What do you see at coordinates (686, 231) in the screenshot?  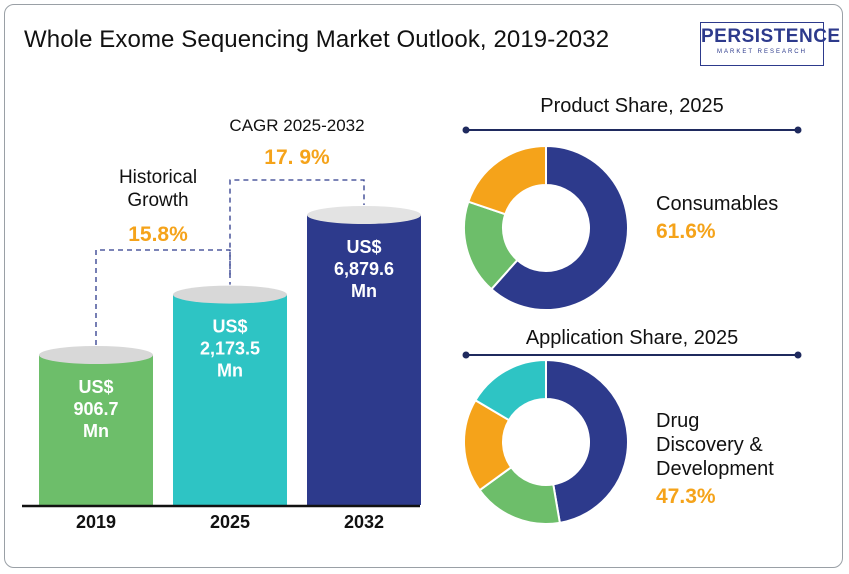 I see `donut-highlight-value-1: 61.6%` at bounding box center [686, 231].